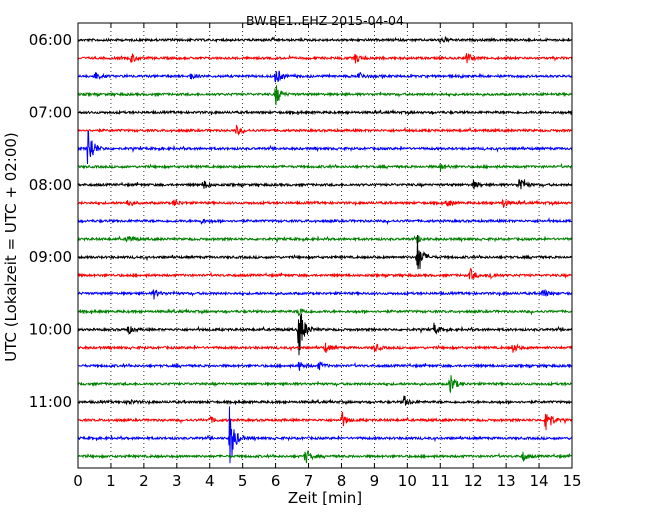 This screenshot has height=520, width=650. I want to click on x-tick-label: 10, so click(407, 481).